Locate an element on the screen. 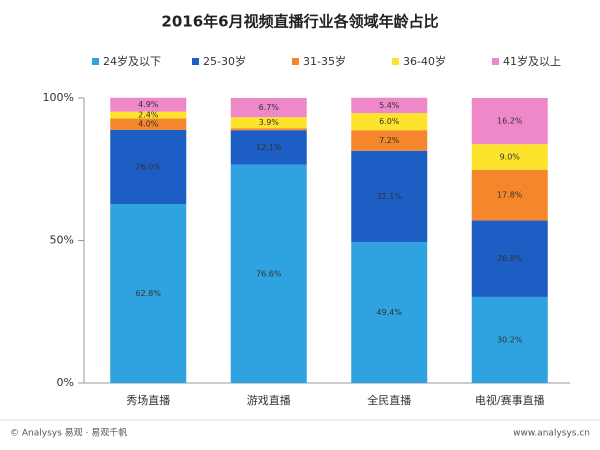  value-label: 49.4% is located at coordinates (390, 312).